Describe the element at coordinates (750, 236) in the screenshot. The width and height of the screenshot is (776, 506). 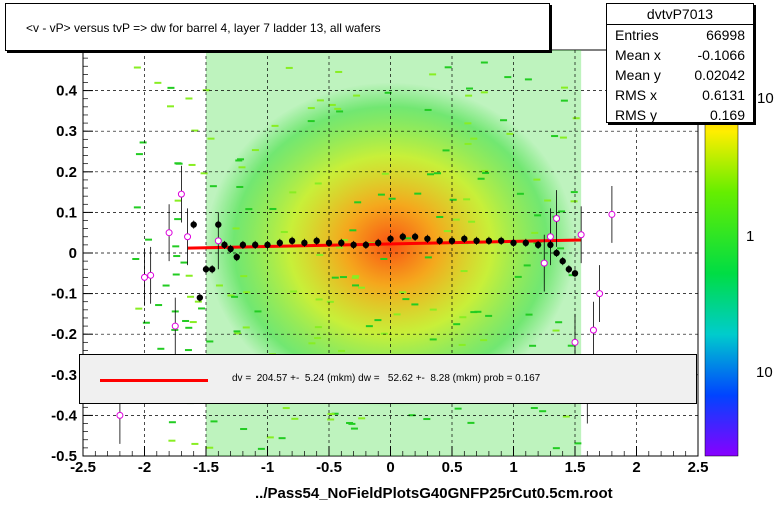
I see `colorbar-label-mid: 1` at that location.